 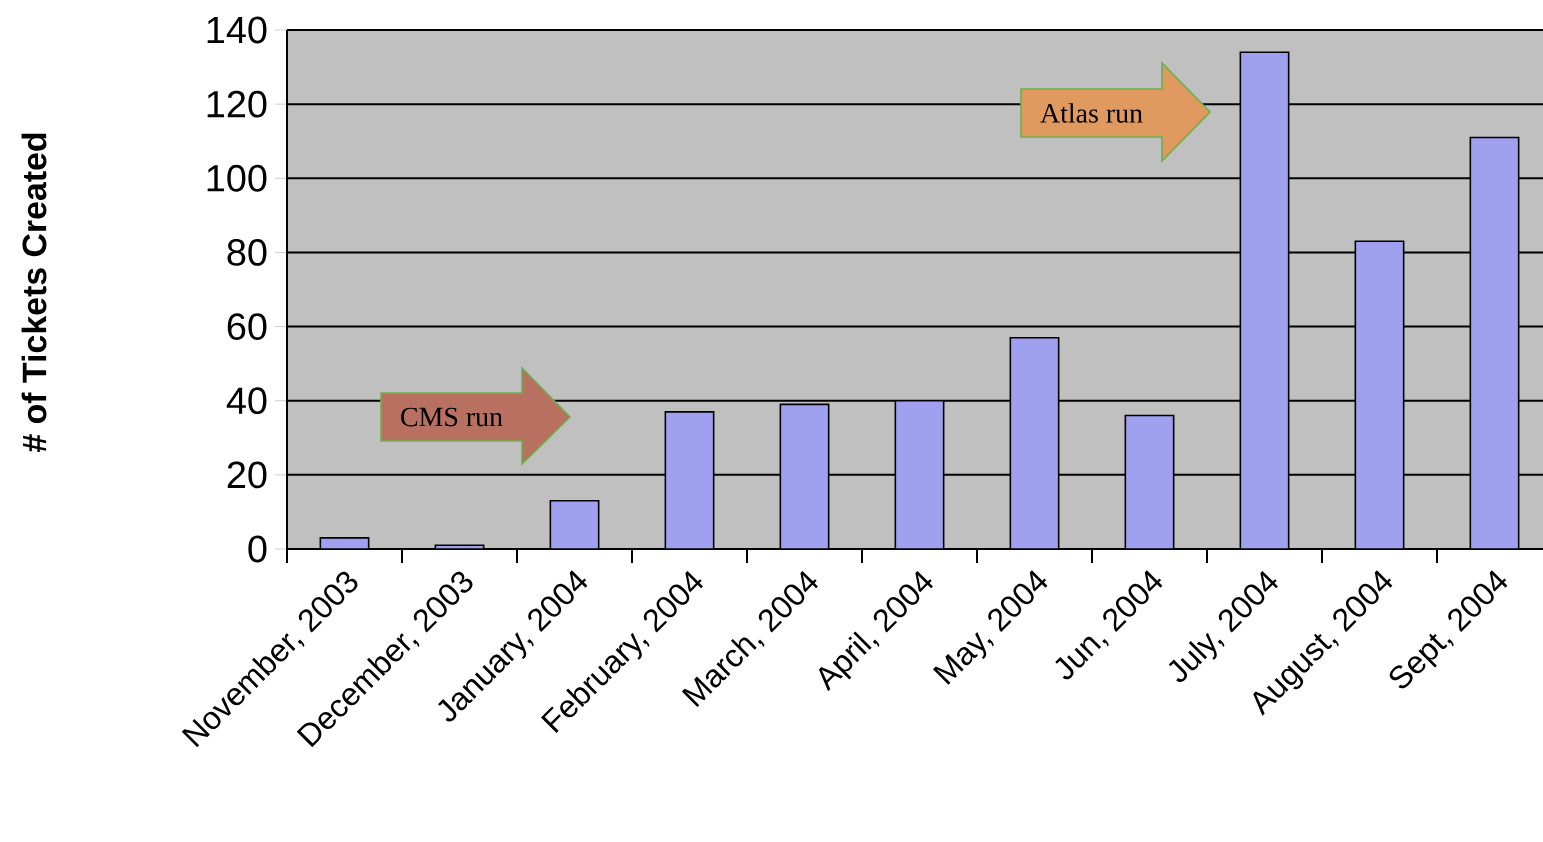 I want to click on y-tick-label: 80, so click(x=247, y=252).